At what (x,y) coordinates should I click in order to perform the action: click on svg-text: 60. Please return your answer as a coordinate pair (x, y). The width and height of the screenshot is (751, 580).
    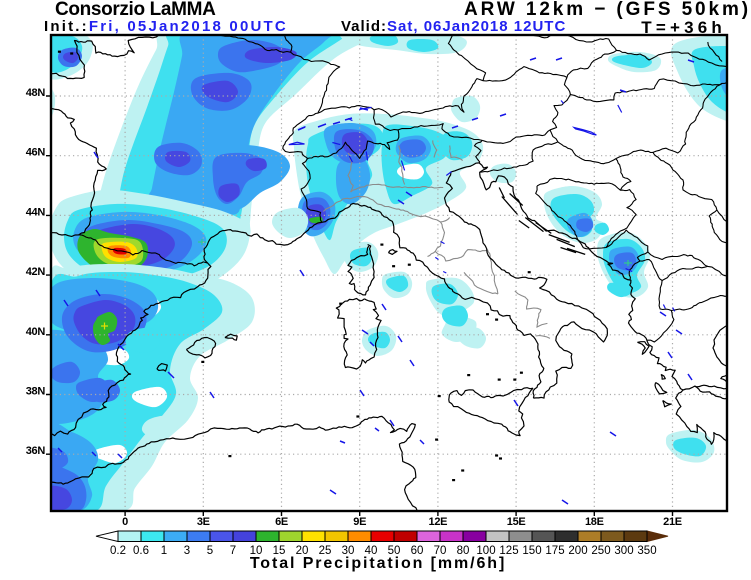
    Looking at the image, I should click on (417, 551).